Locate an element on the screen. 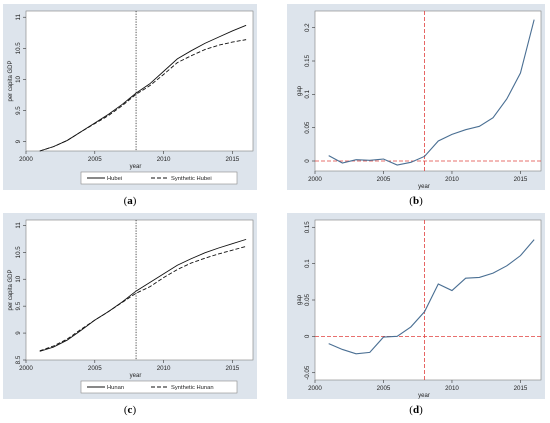  series-line-synthetic-hunan is located at coordinates (143, 298).